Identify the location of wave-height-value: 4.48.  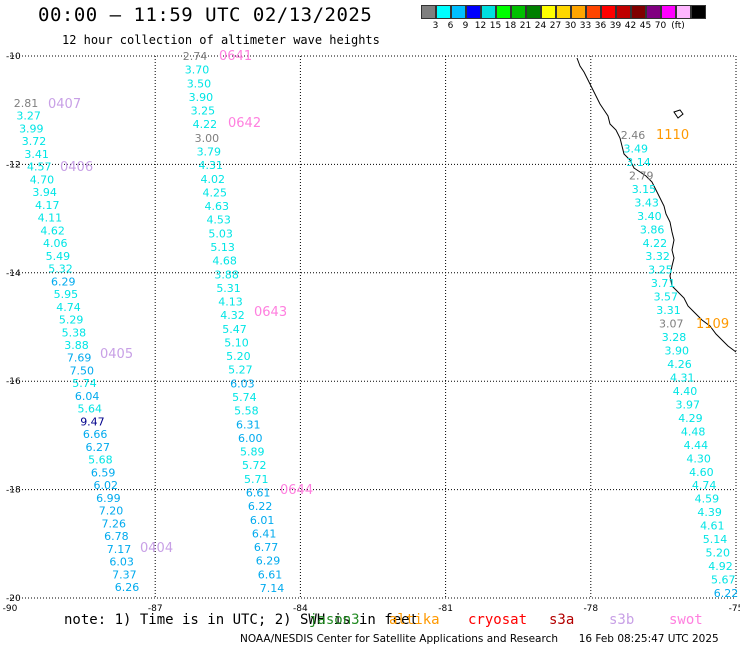
(693, 431).